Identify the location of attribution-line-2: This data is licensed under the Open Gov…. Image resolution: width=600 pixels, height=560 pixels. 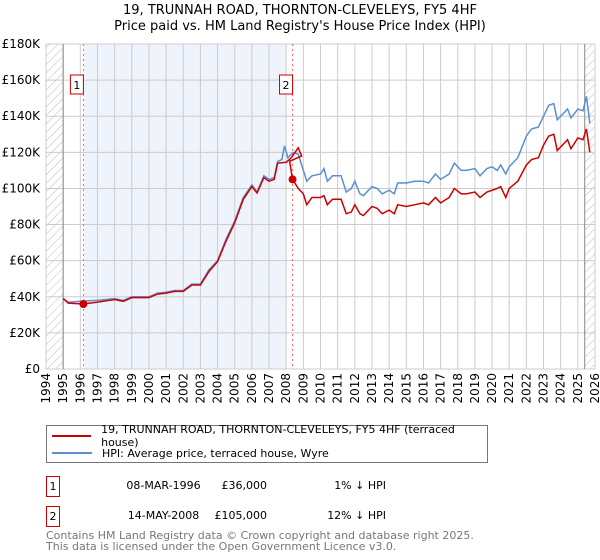
(221, 546).